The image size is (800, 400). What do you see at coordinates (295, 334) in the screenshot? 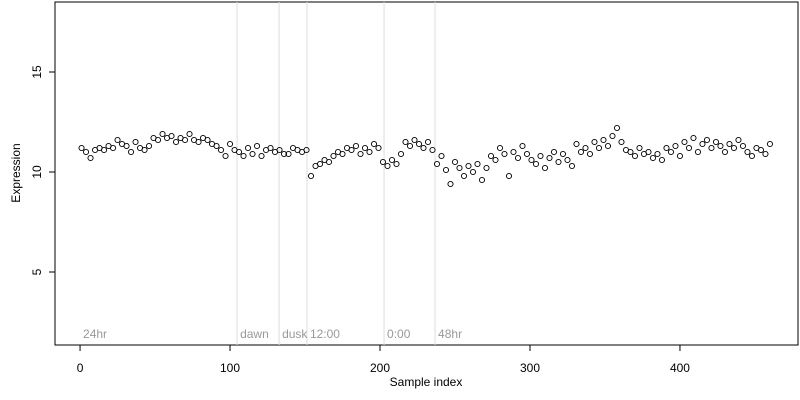
I see `annotation: dusk` at bounding box center [295, 334].